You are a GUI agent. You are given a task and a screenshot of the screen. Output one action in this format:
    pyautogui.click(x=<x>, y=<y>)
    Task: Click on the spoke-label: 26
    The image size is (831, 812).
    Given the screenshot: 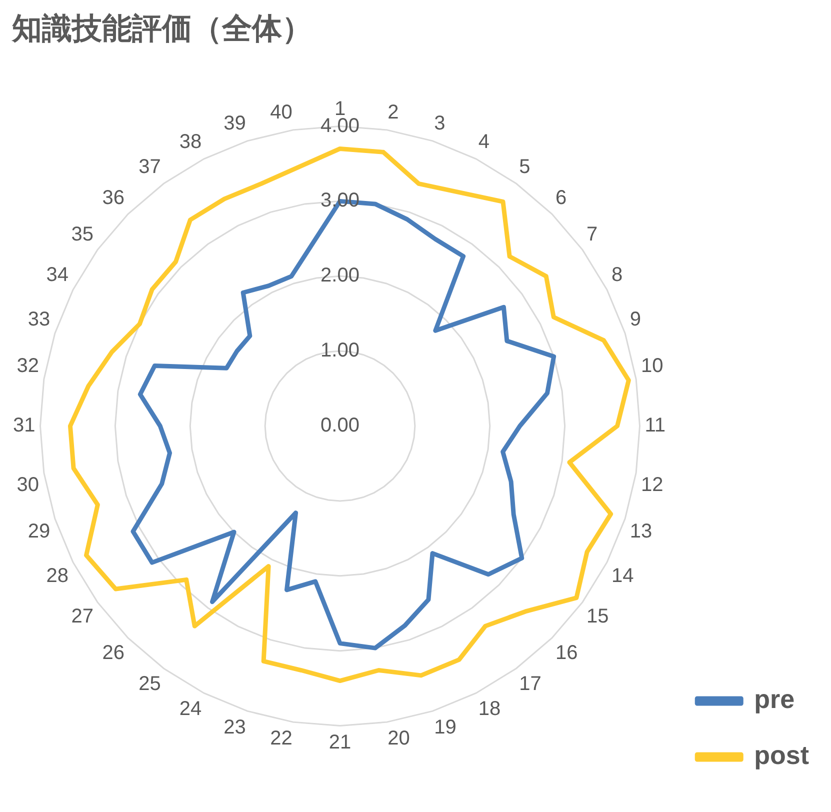 What is the action you would take?
    pyautogui.click(x=113, y=653)
    